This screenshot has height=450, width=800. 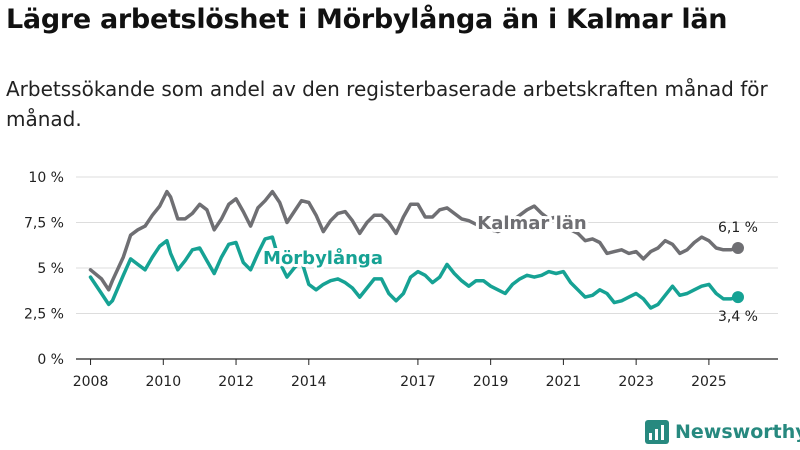 What do you see at coordinates (737, 432) in the screenshot?
I see `brand-name: Newsworthy` at bounding box center [737, 432].